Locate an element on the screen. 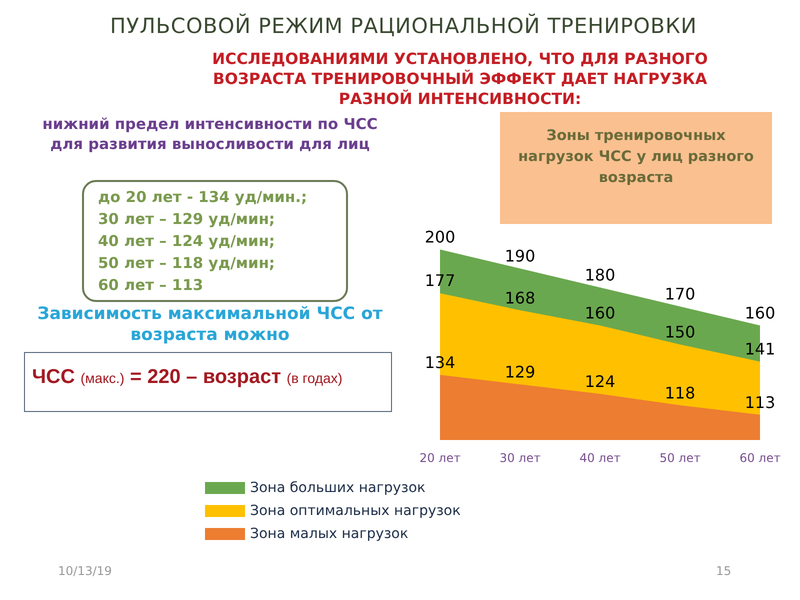 The image size is (800, 600). data-label: 200 is located at coordinates (440, 237).